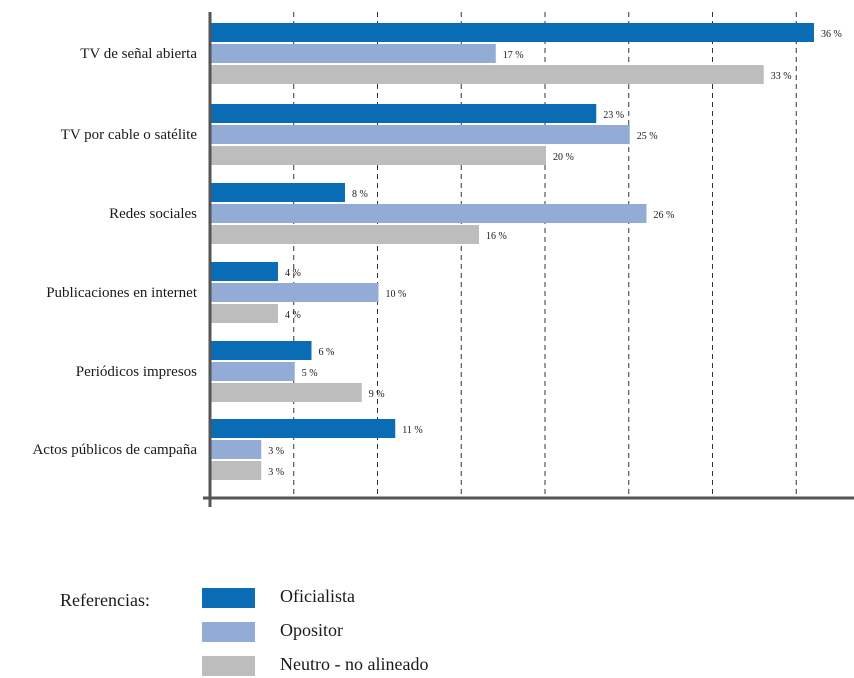 The height and width of the screenshot is (678, 854). I want to click on bar-opositor-publicaciones-en-internet, so click(295, 292).